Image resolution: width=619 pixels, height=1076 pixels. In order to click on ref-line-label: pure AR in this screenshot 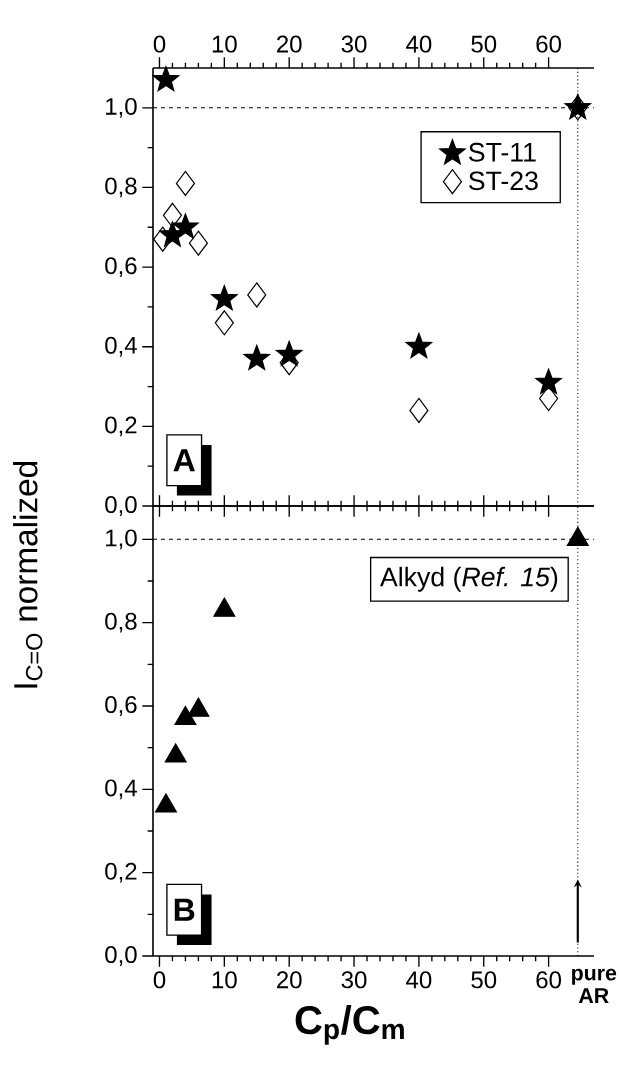, I will do `click(594, 985)`.